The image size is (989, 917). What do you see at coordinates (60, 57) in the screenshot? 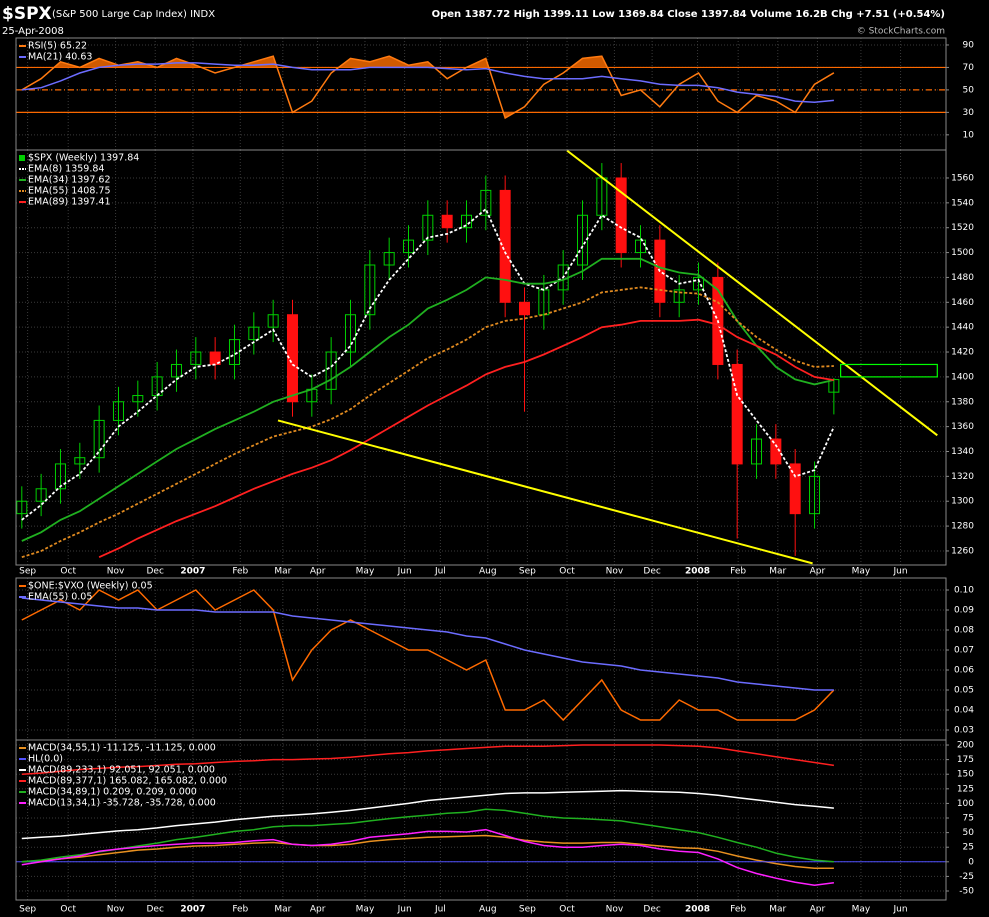
I see `legend-label: MA(21) 40.63` at bounding box center [60, 57].